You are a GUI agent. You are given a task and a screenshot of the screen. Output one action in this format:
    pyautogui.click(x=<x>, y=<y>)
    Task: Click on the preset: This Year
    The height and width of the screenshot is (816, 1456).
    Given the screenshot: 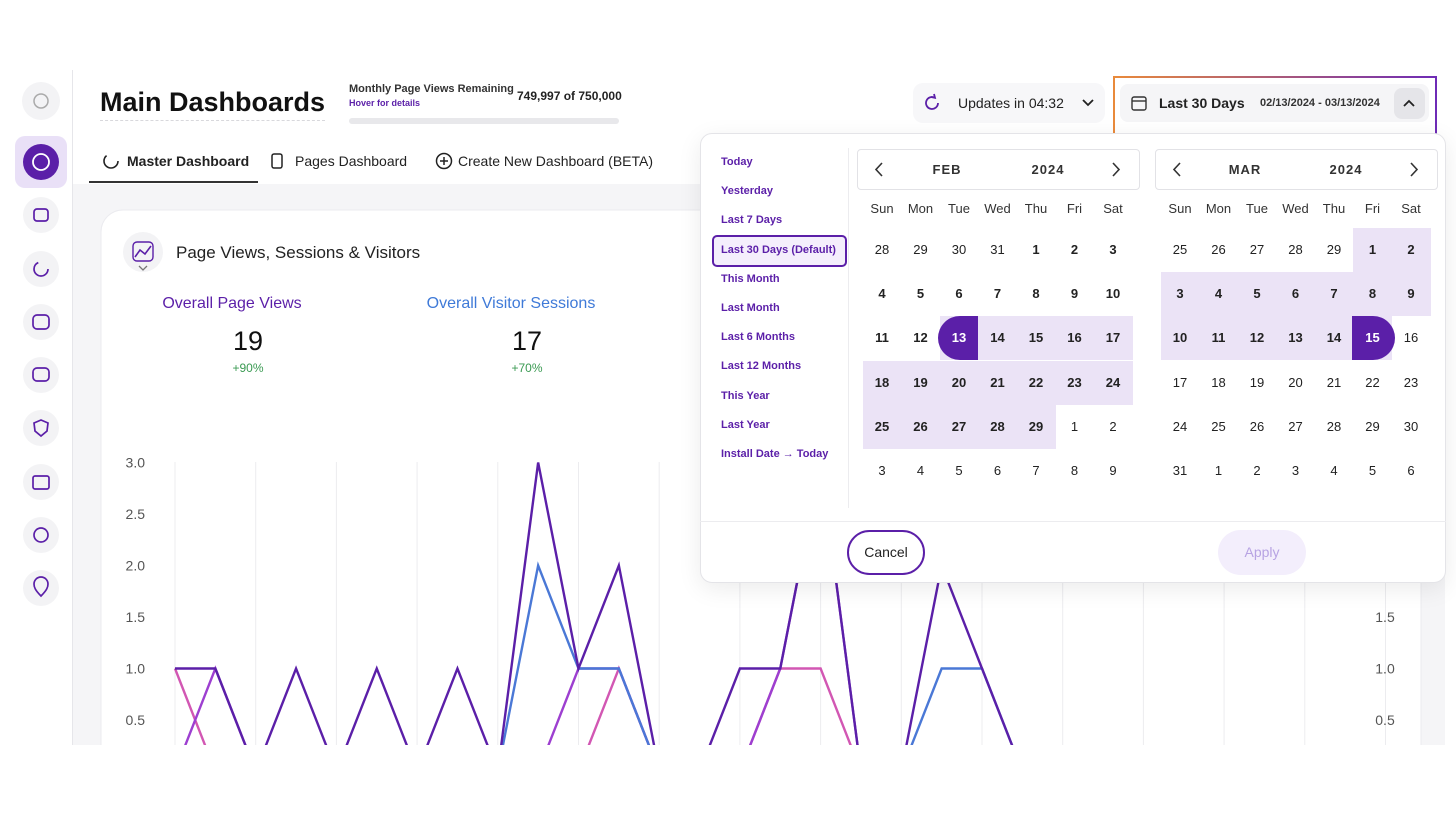 What is the action you would take?
    pyautogui.click(x=745, y=395)
    